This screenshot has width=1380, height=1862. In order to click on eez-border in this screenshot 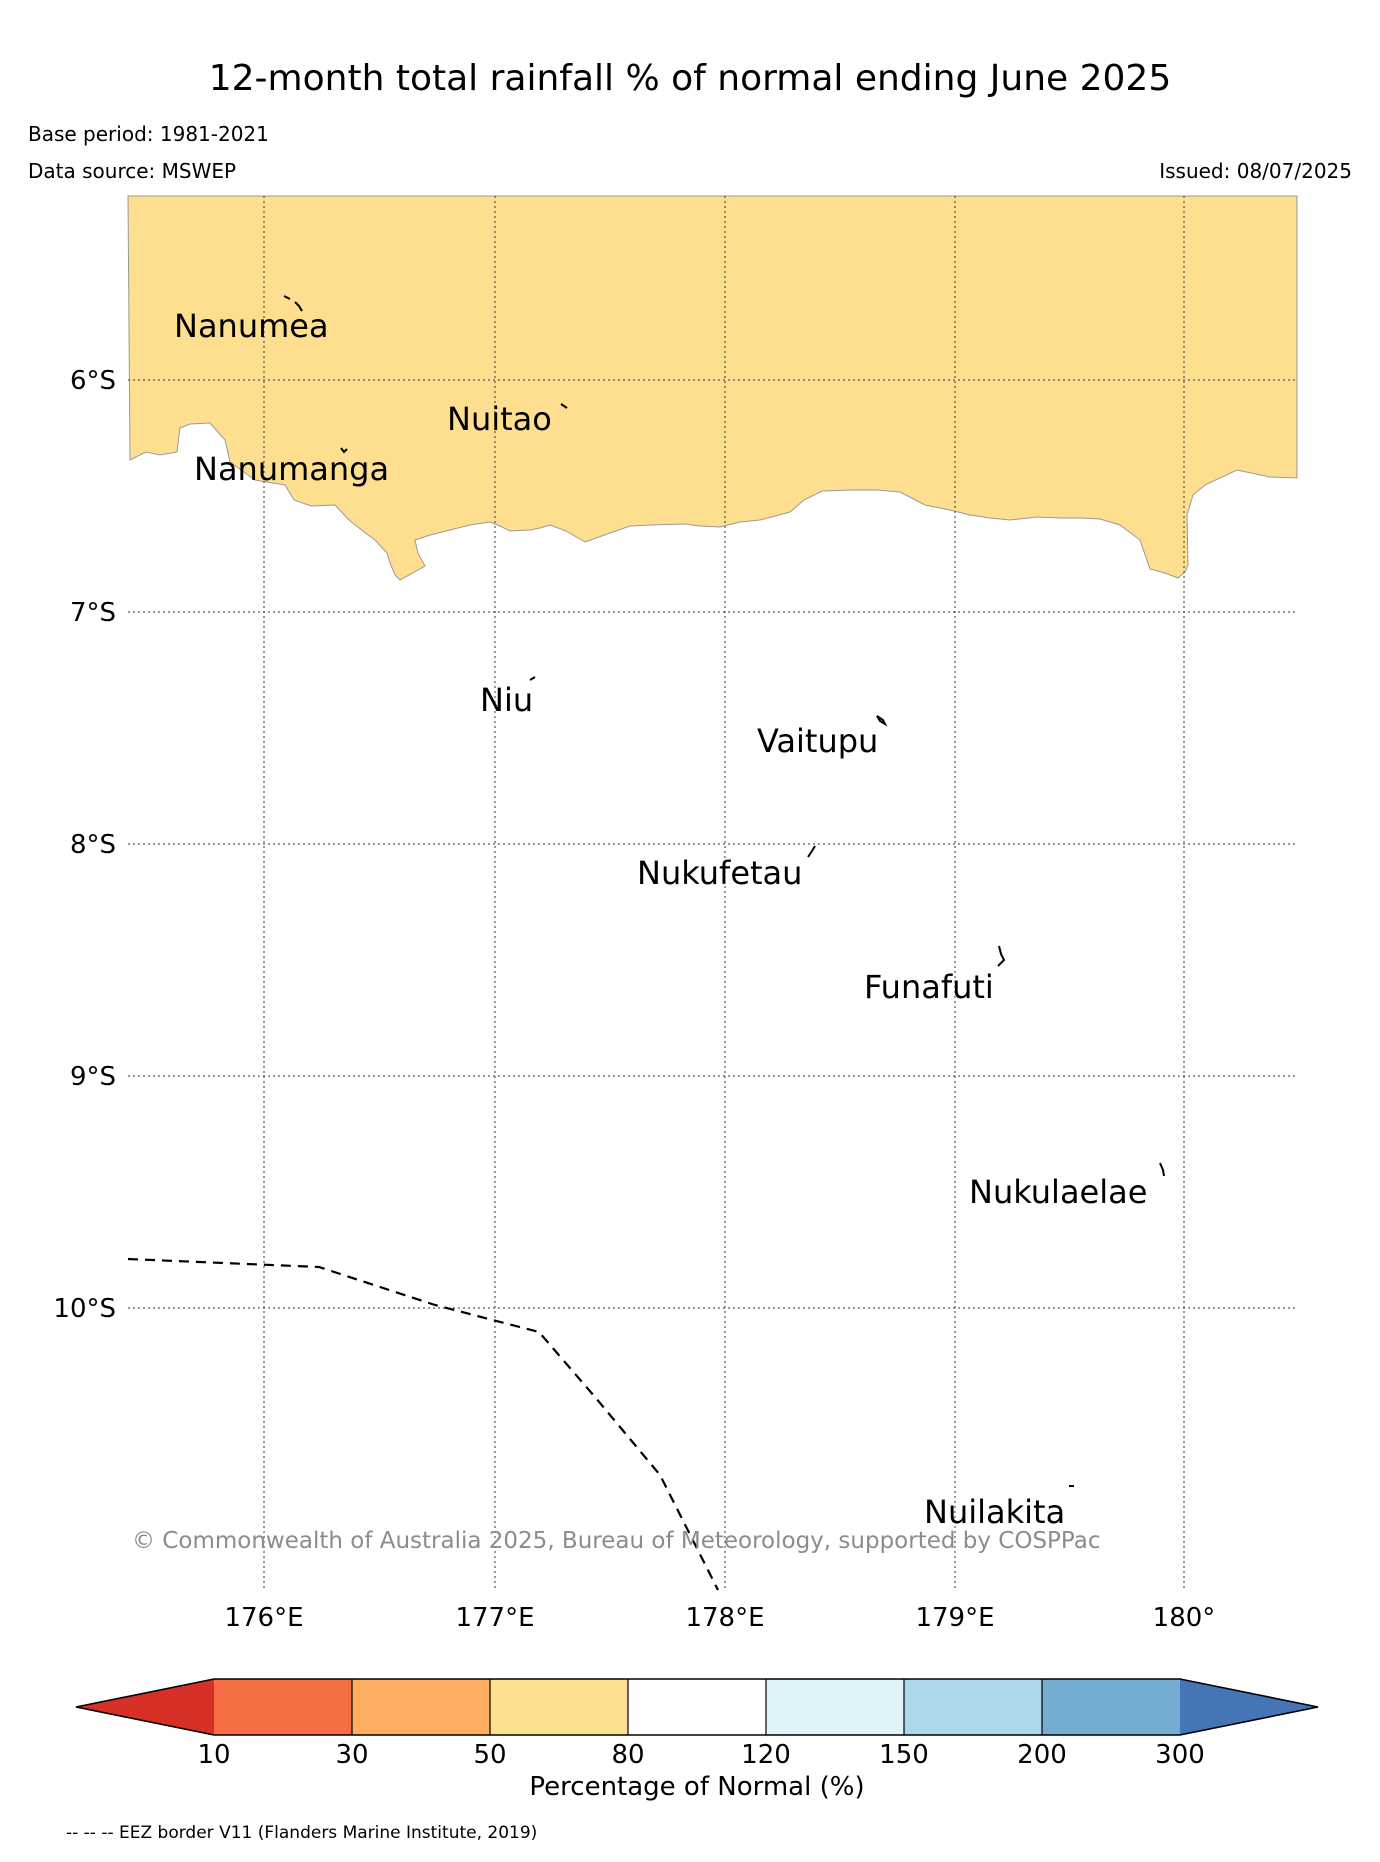, I will do `click(423, 1424)`.